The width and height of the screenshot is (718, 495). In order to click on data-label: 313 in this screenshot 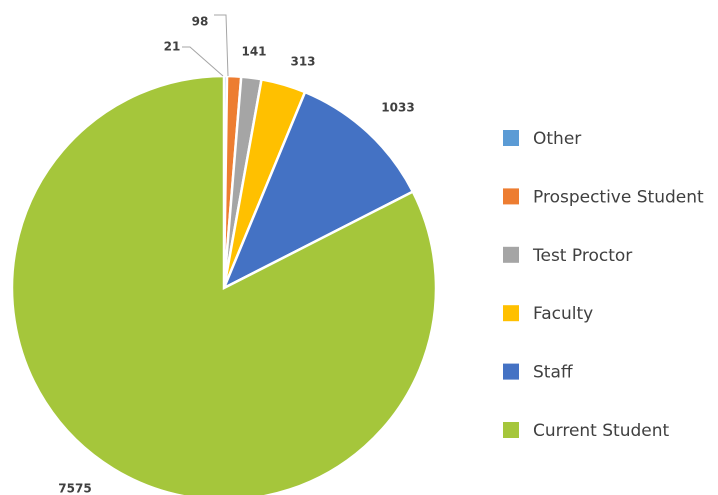, I will do `click(302, 62)`.